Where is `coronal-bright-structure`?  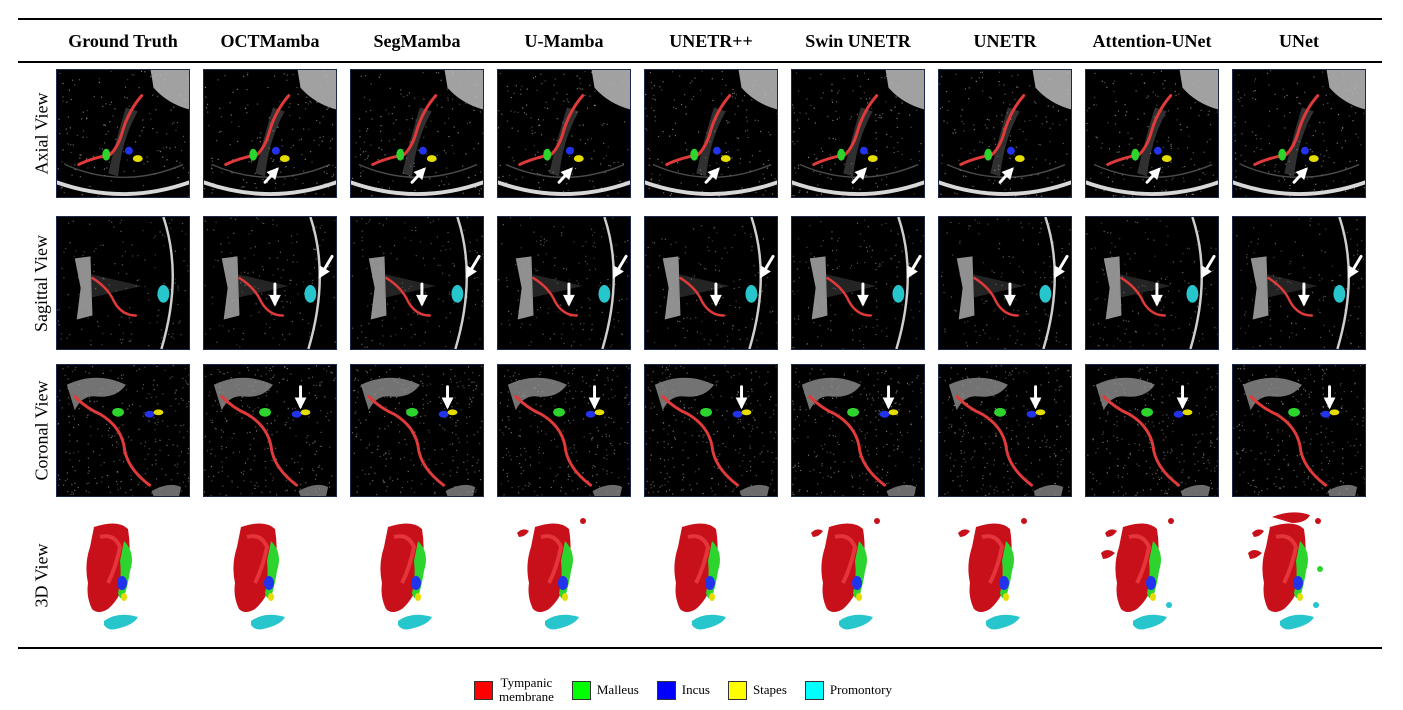
coronal-bright-structure is located at coordinates (243, 394).